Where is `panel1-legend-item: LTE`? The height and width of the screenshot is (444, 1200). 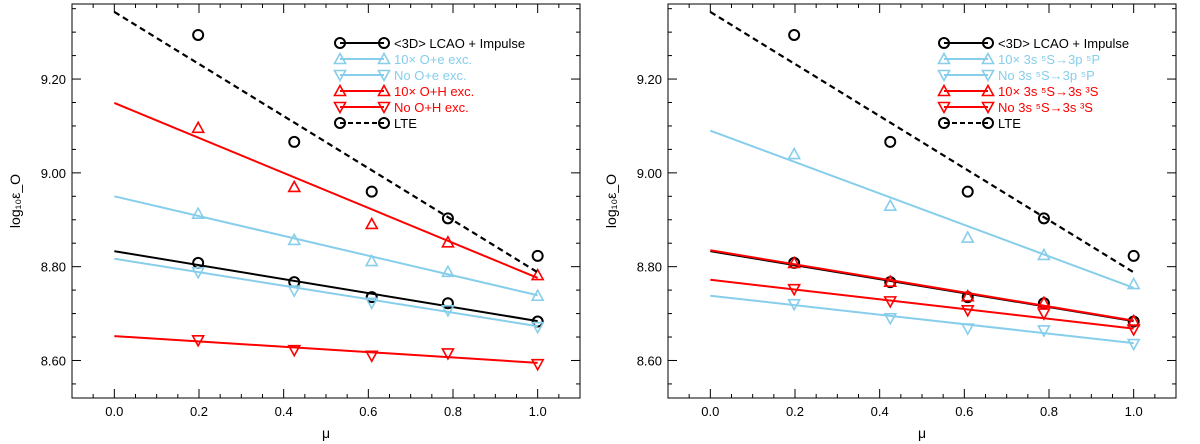
panel1-legend-item: LTE is located at coordinates (979, 123).